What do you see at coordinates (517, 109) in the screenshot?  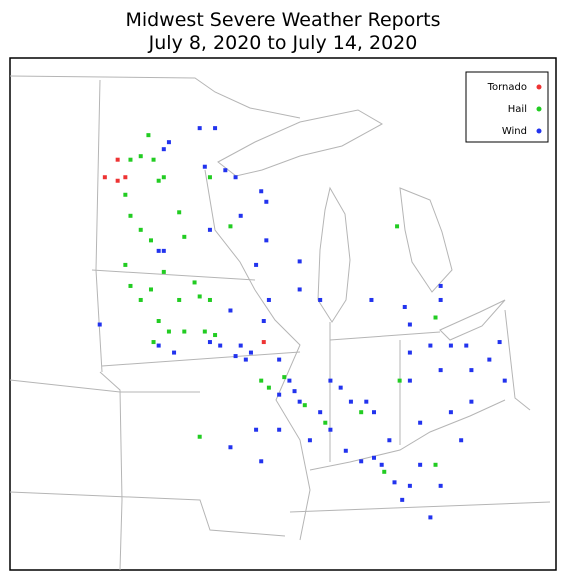 I see `legend-label: Hail` at bounding box center [517, 109].